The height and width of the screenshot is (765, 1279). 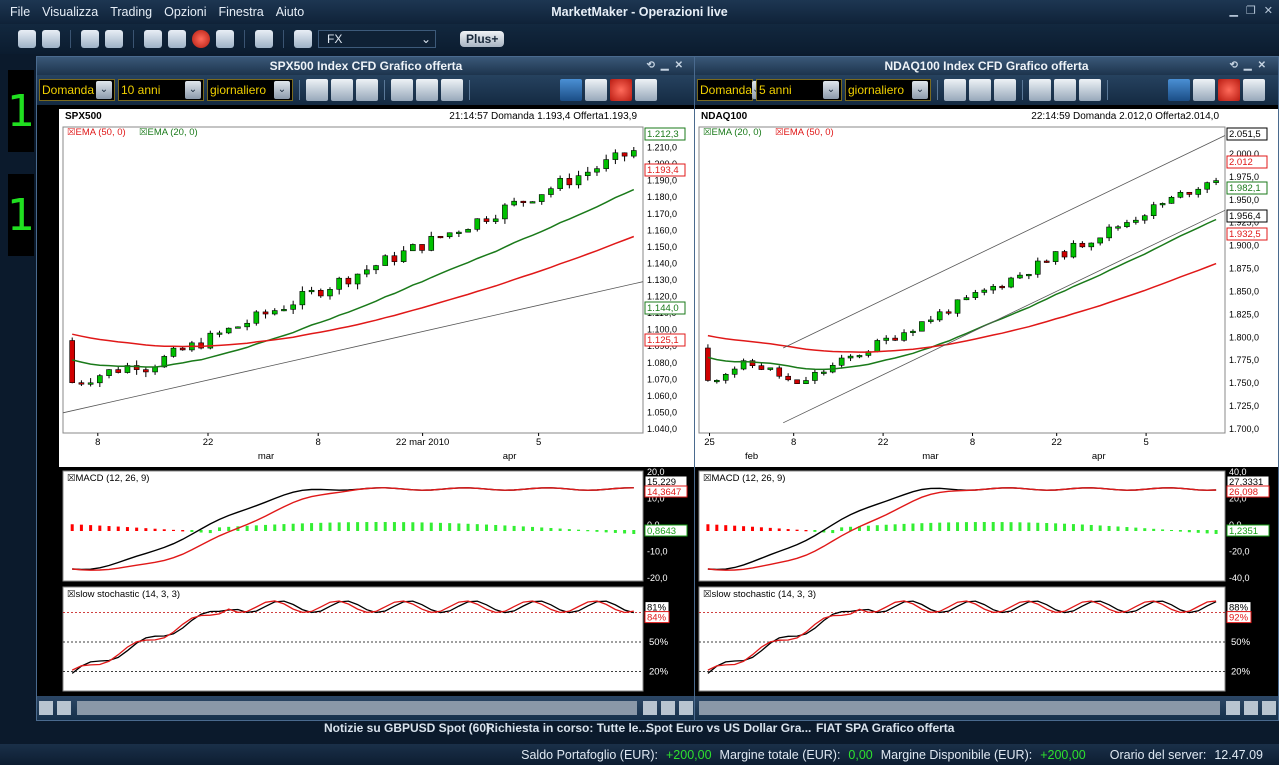 I want to click on chart-icon, so click(x=177, y=39).